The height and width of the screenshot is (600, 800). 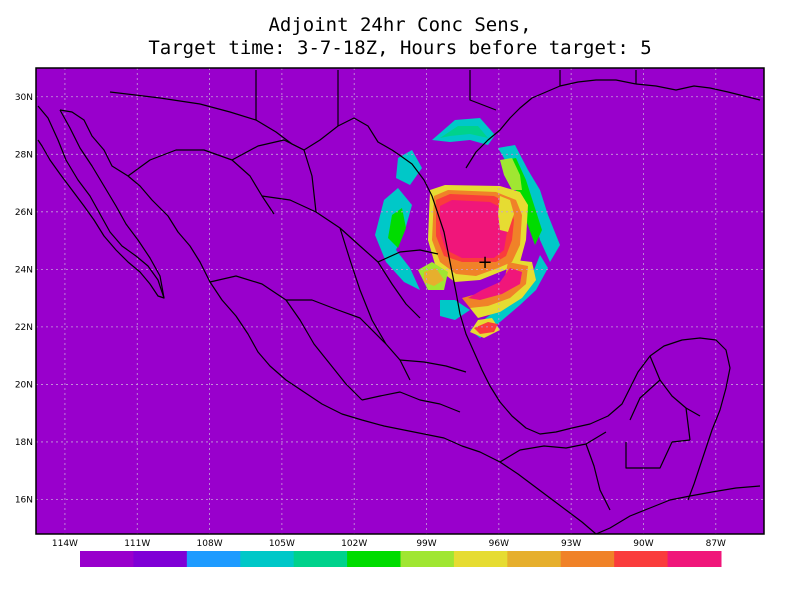 What do you see at coordinates (24, 385) in the screenshot?
I see `lat-label: 20N` at bounding box center [24, 385].